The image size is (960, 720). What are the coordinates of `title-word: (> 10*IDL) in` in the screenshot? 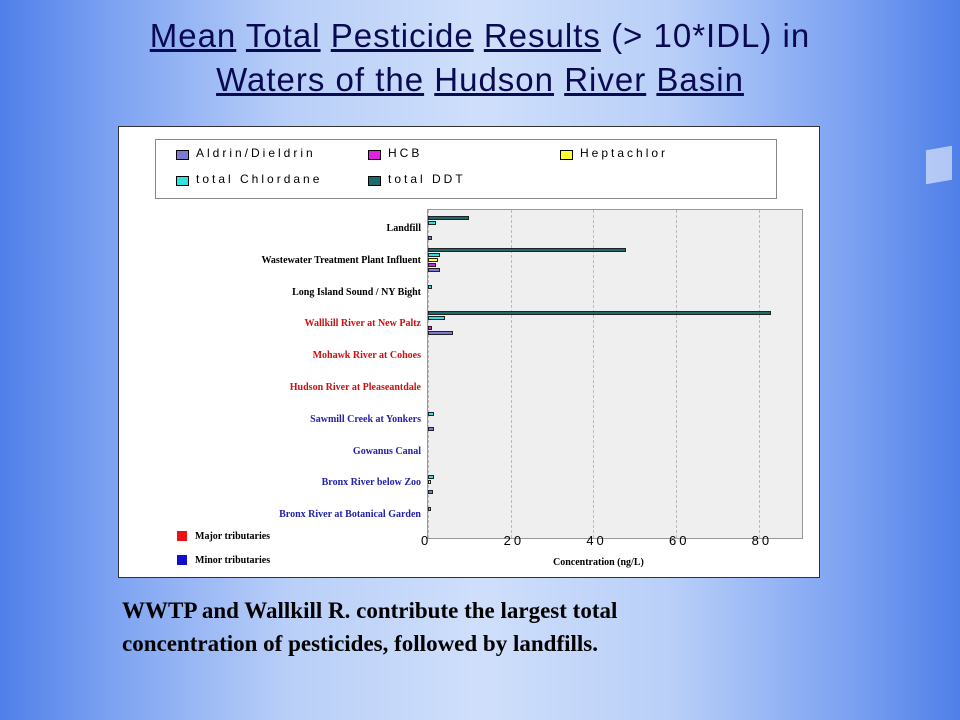 It's located at (711, 35).